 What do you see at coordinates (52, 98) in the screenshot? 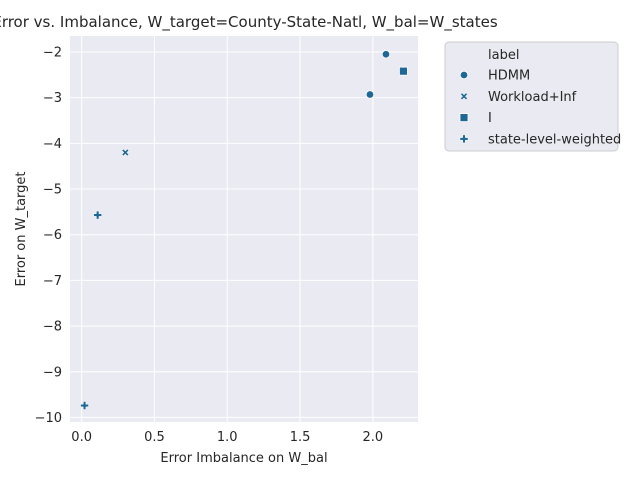
I see `y-tick-label: −3` at bounding box center [52, 98].